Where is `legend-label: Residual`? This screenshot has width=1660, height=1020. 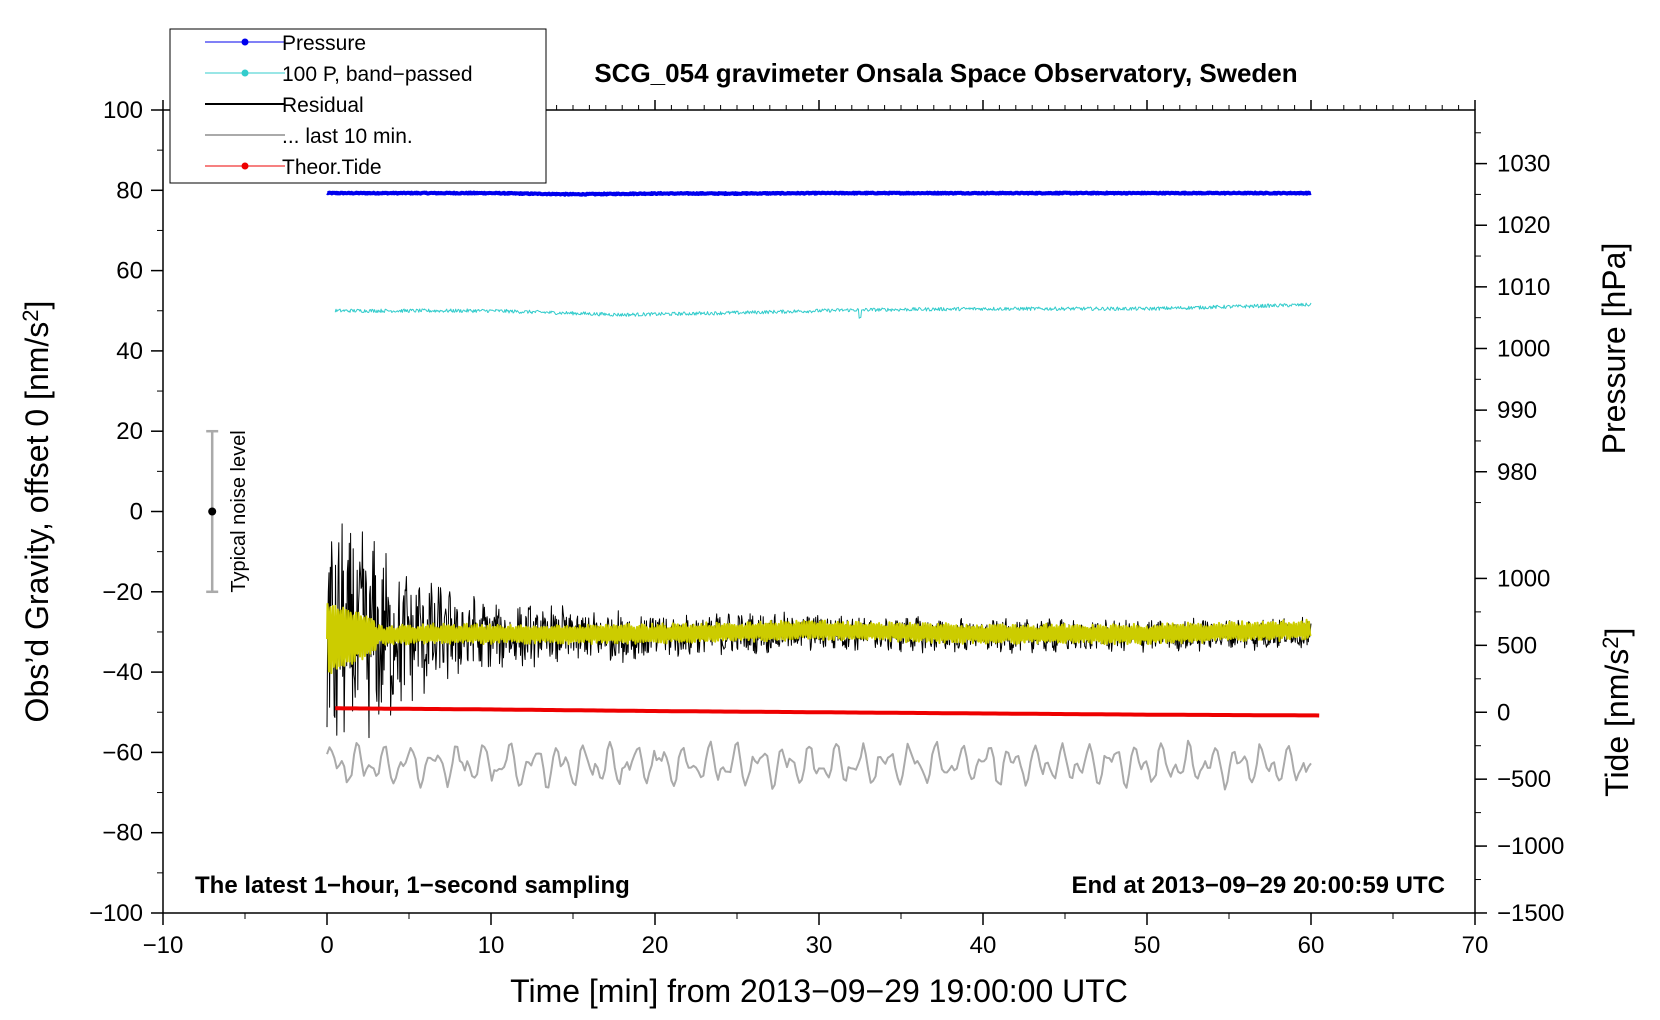
legend-label: Residual is located at coordinates (323, 105).